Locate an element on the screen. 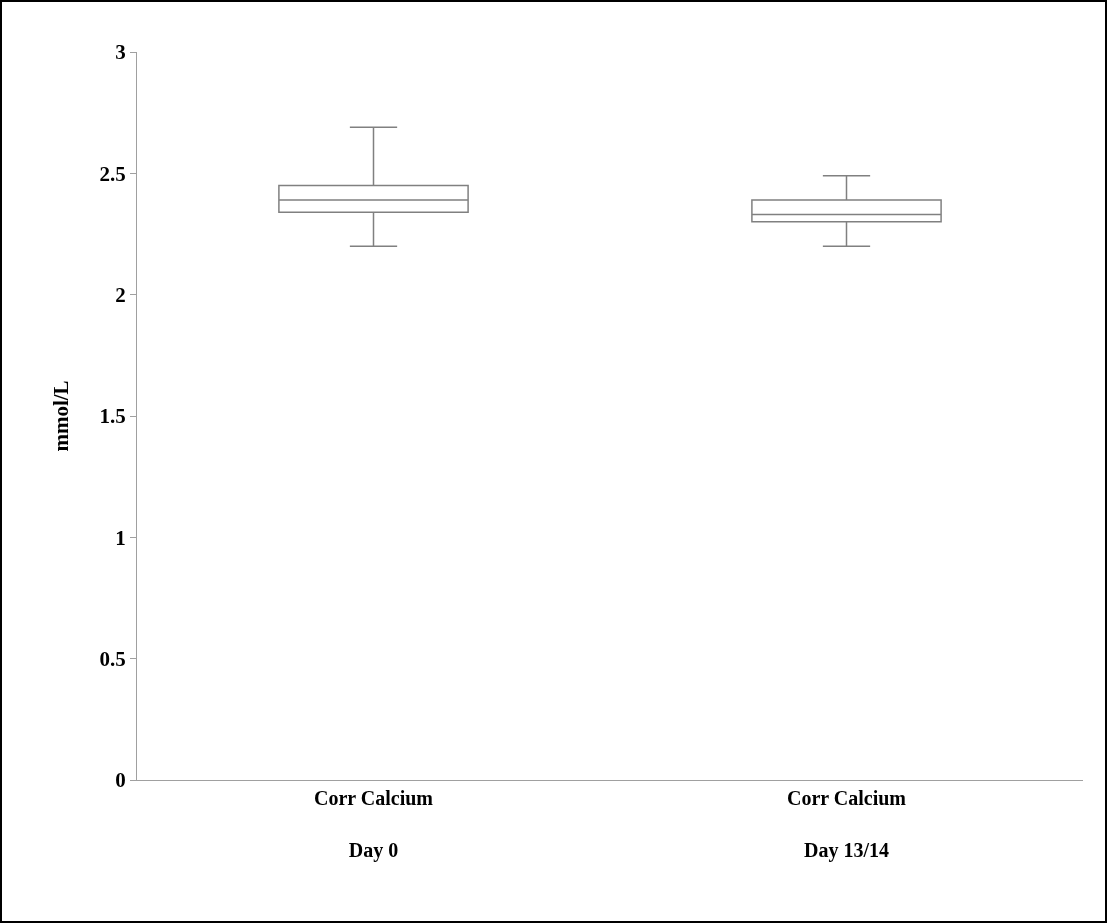 Image resolution: width=1107 pixels, height=923 pixels. category-label: Corr Calcium Day 0 is located at coordinates (373, 824).